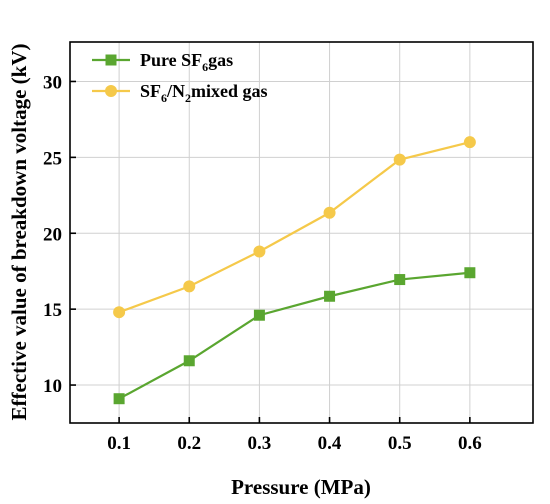 This screenshot has height=504, width=550. I want to click on legend-label: SF6/N2mixed gas, so click(204, 93).